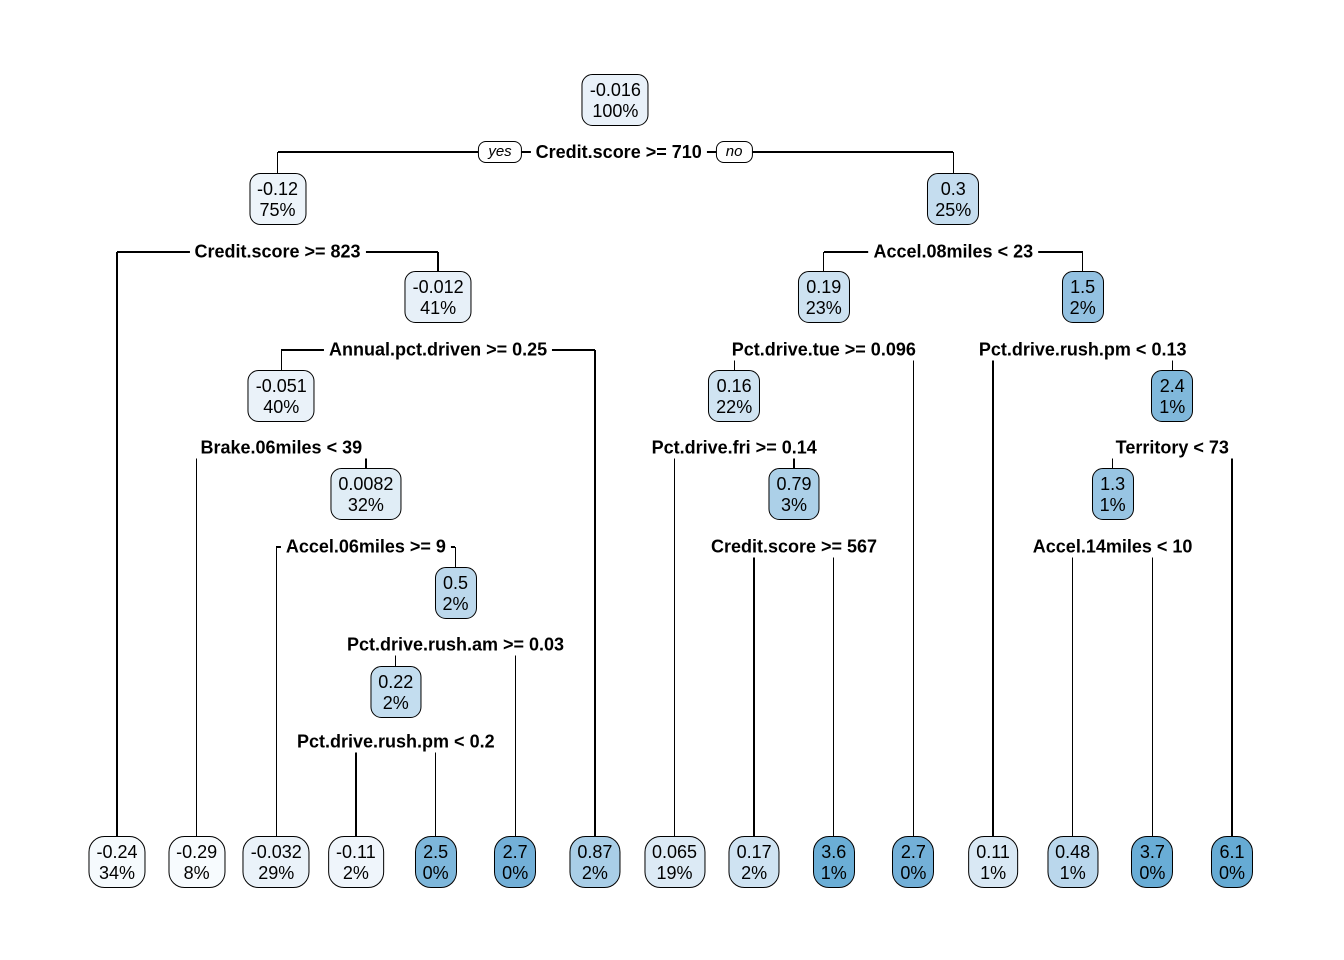  I want to click on node-percent: 25%, so click(953, 209).